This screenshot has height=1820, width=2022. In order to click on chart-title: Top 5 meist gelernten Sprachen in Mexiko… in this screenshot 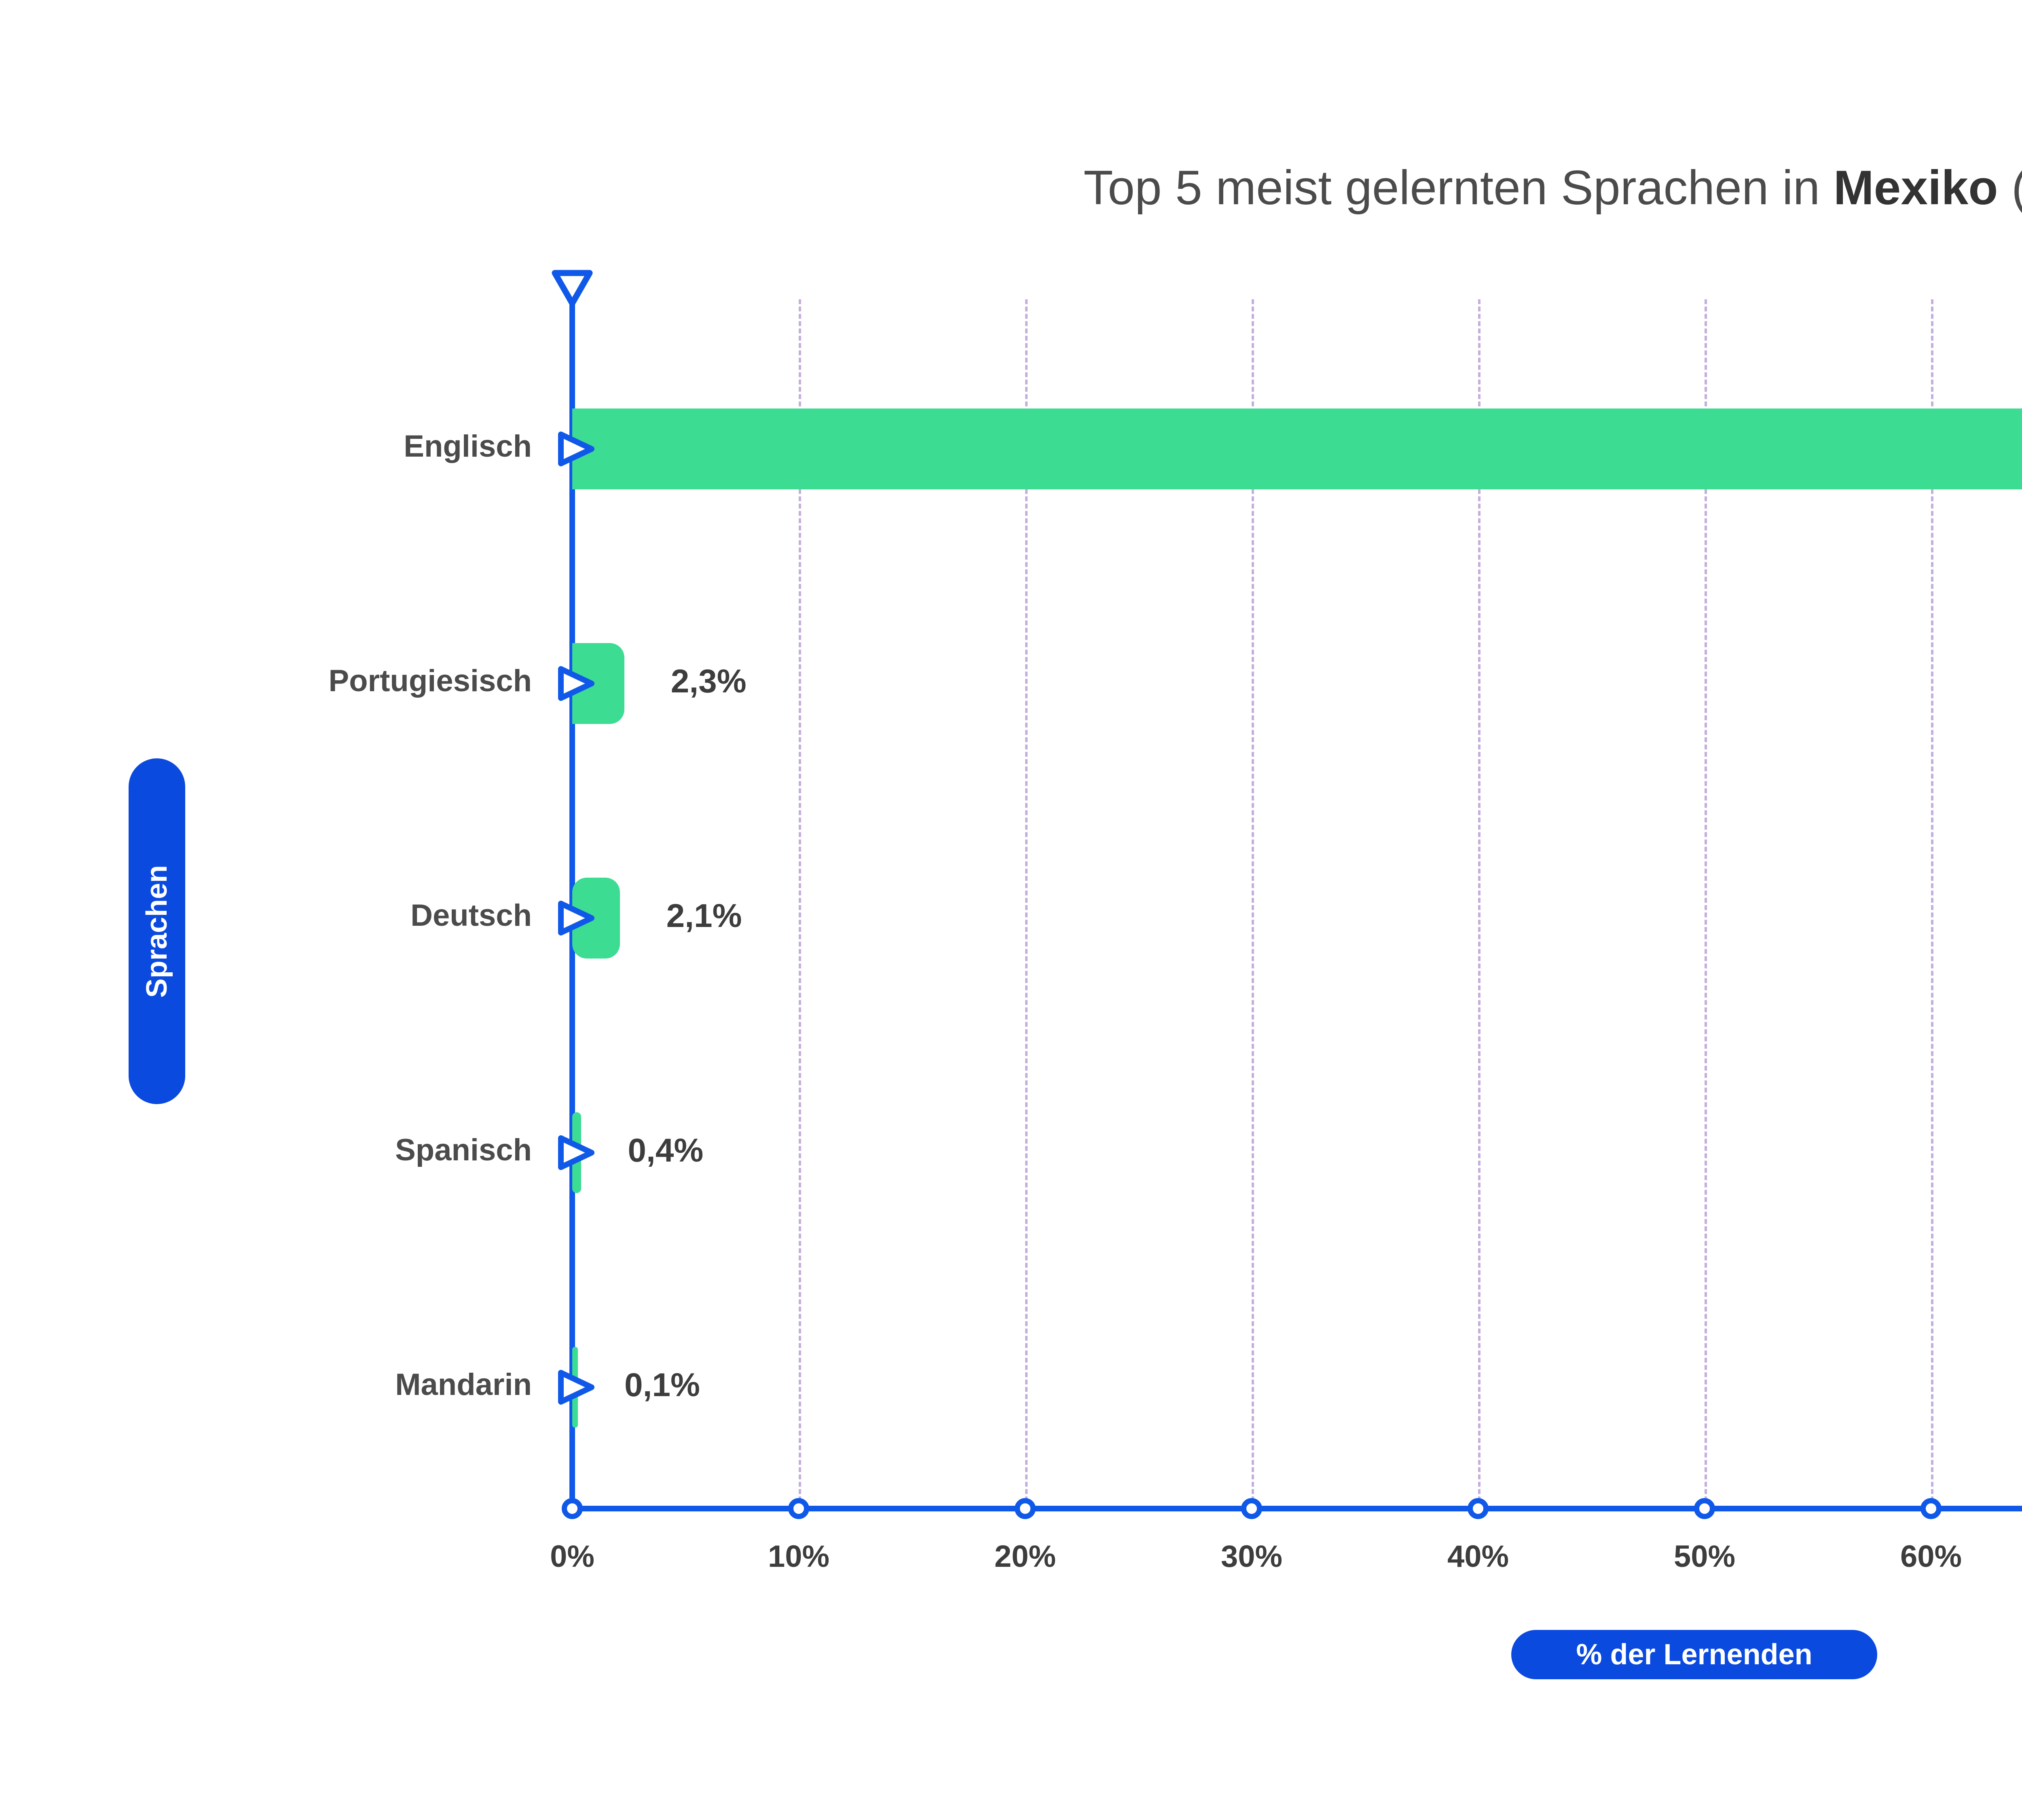, I will do `click(1011, 188)`.